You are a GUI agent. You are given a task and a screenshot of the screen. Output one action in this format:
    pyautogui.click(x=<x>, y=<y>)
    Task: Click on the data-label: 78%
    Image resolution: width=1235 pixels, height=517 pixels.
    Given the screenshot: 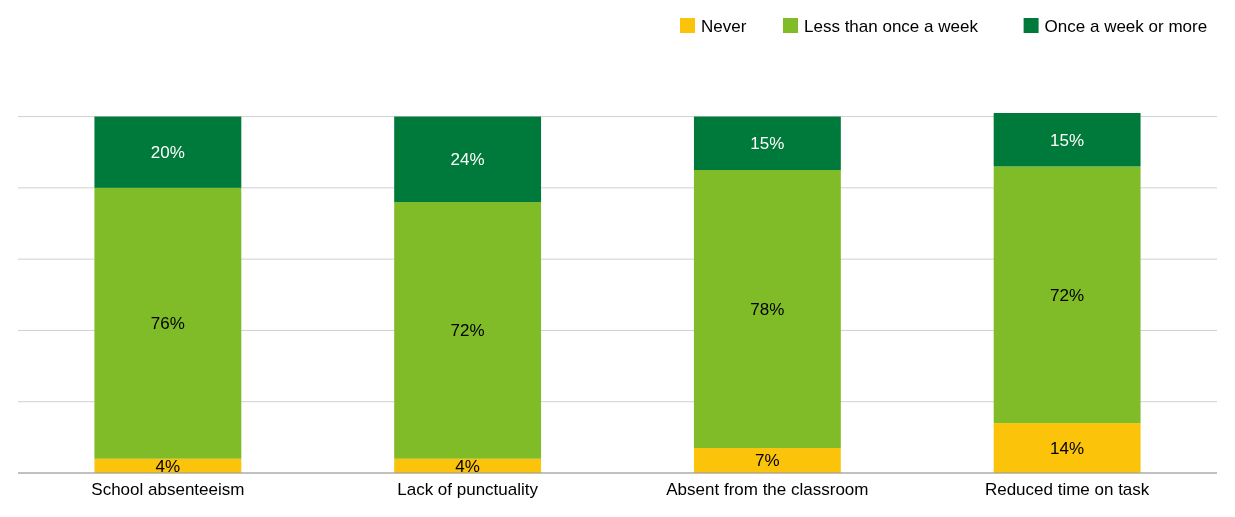 What is the action you would take?
    pyautogui.click(x=767, y=309)
    